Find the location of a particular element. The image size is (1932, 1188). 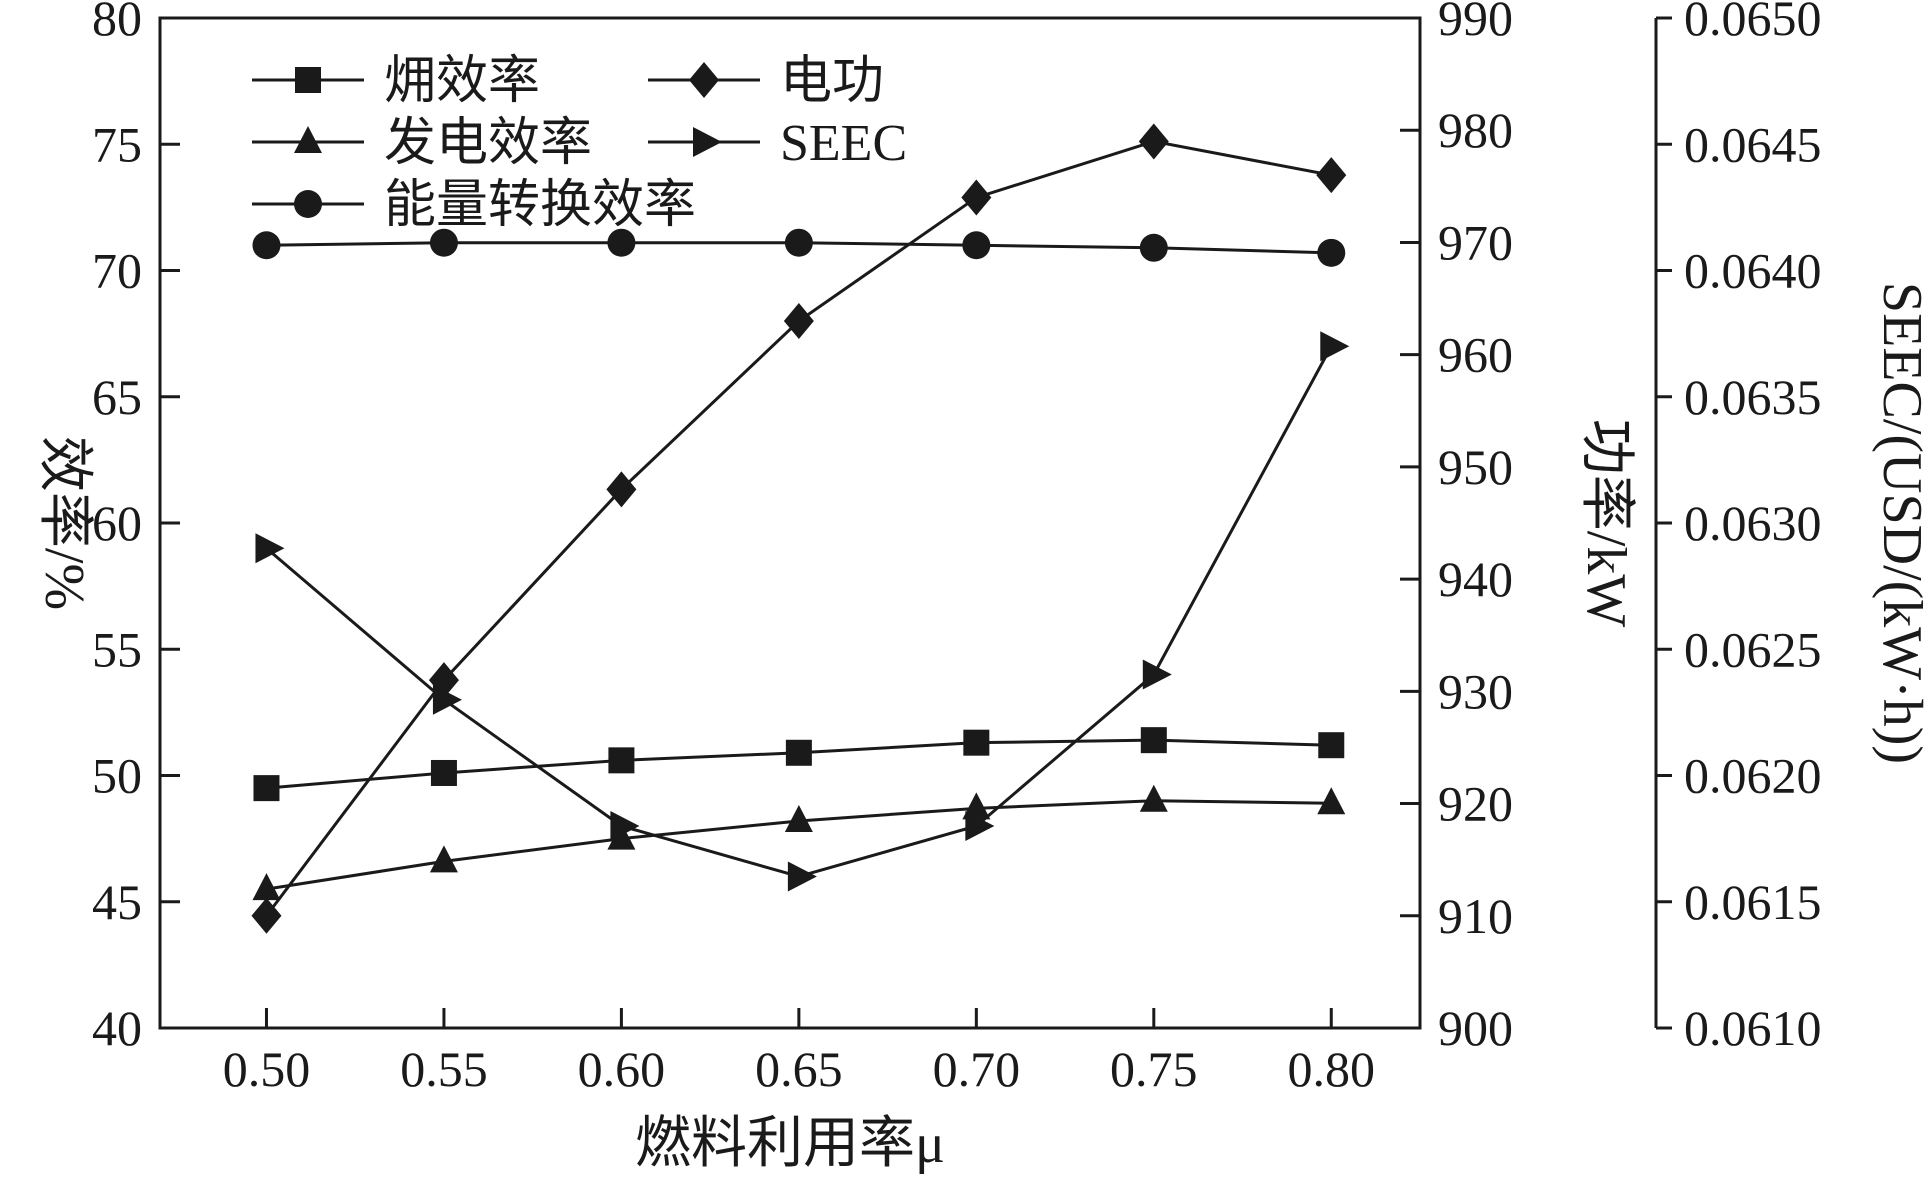

legend-item-generation-efficiency: 发电效率 is located at coordinates (422, 143).